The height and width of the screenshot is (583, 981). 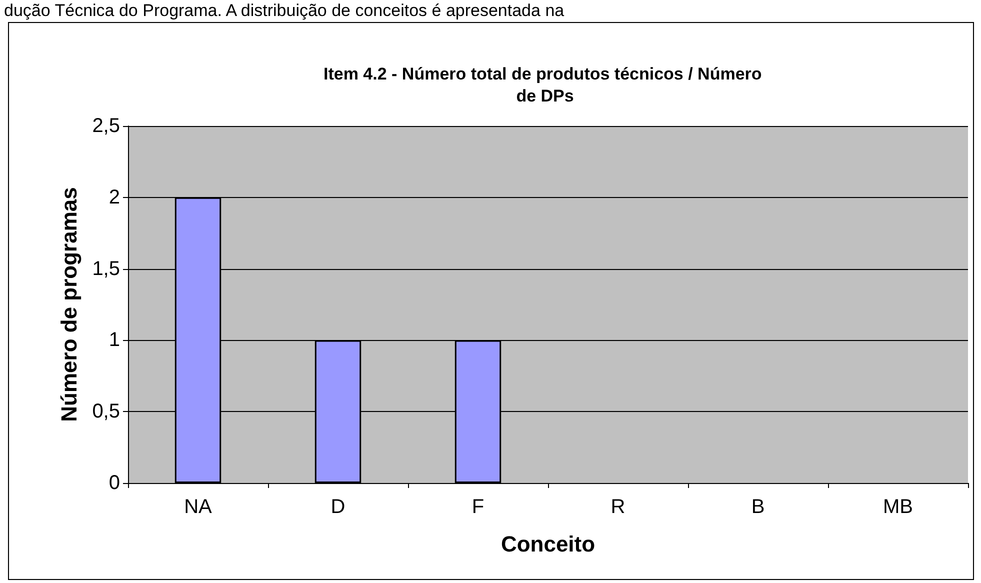 What do you see at coordinates (618, 507) in the screenshot?
I see `x-tick-label: R` at bounding box center [618, 507].